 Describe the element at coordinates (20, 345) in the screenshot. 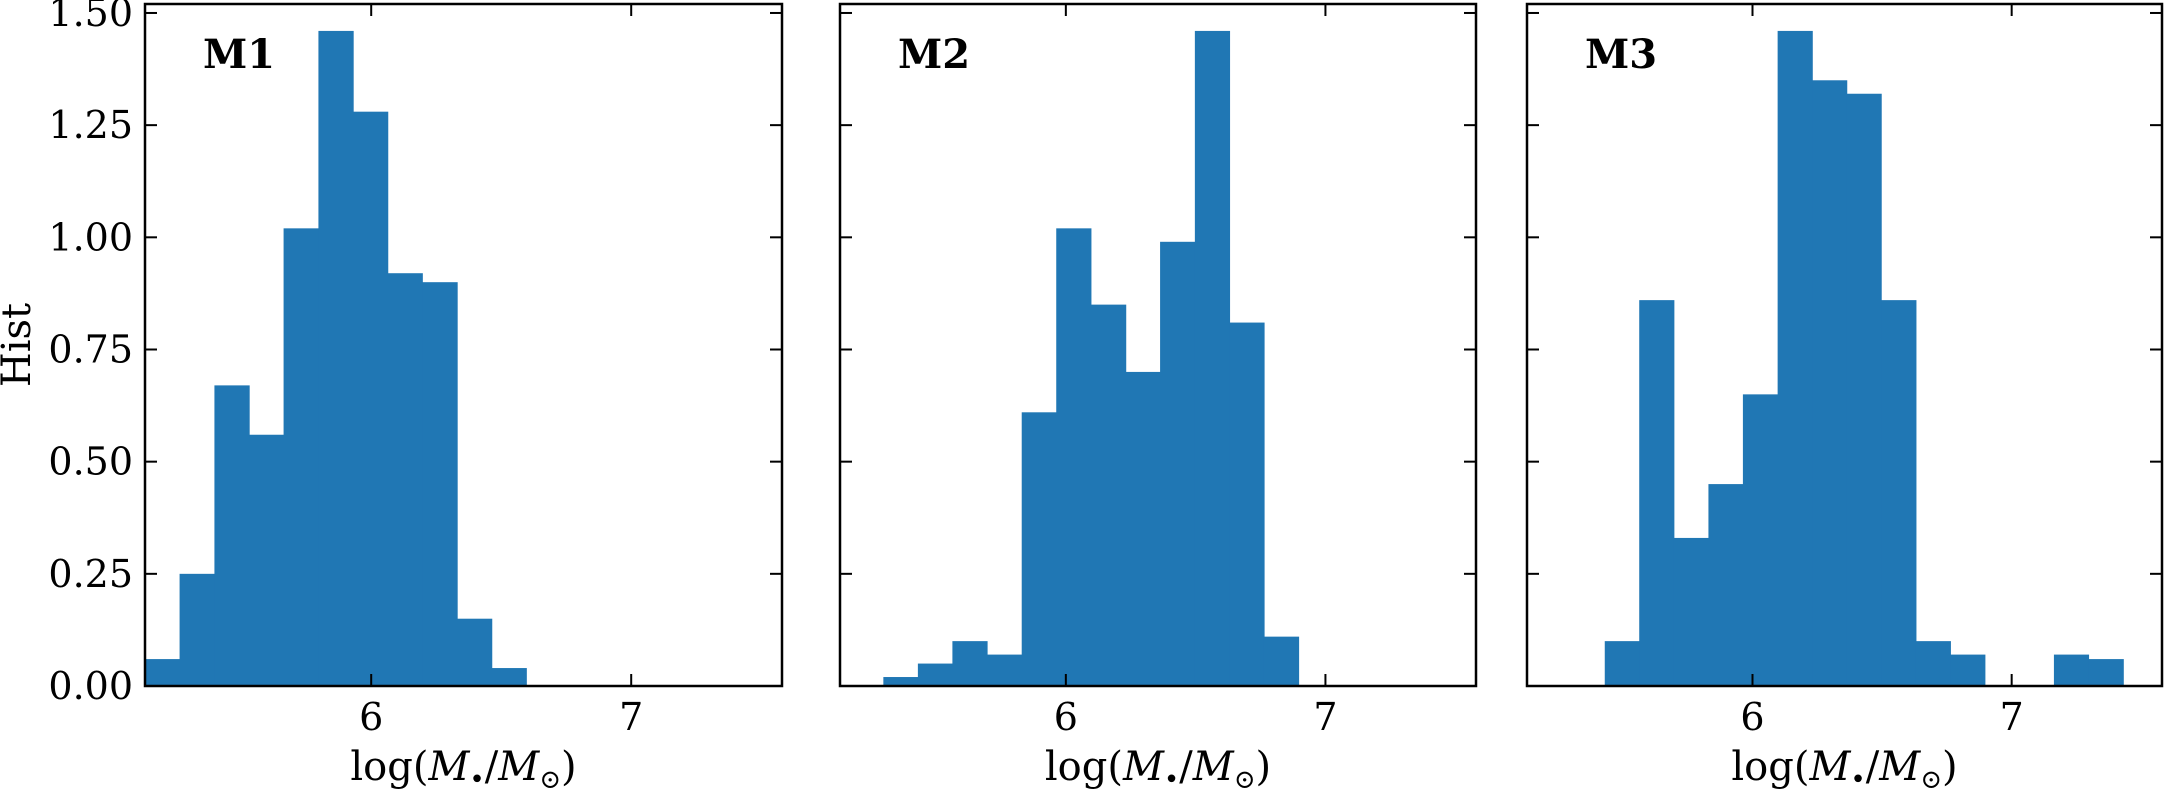

I see `y-axis-label: Hist` at that location.